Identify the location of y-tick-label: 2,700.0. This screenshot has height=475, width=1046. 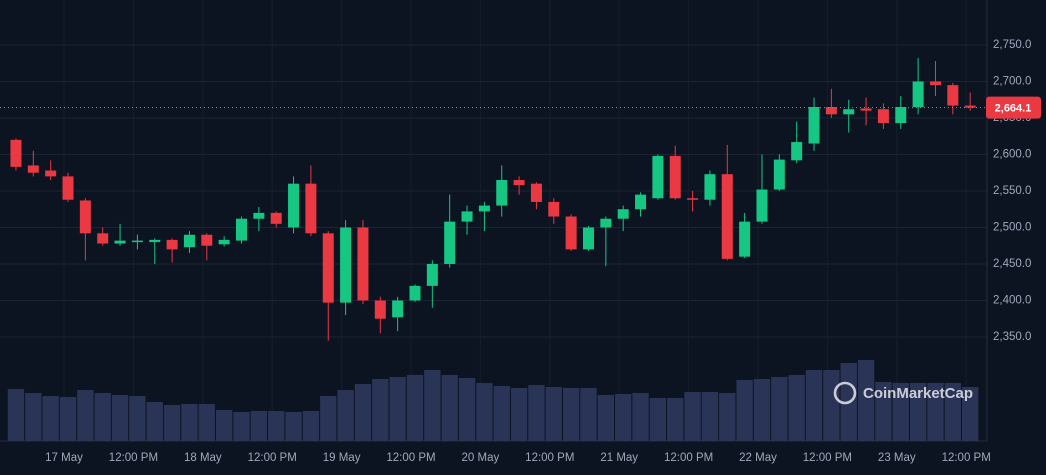
(1012, 82).